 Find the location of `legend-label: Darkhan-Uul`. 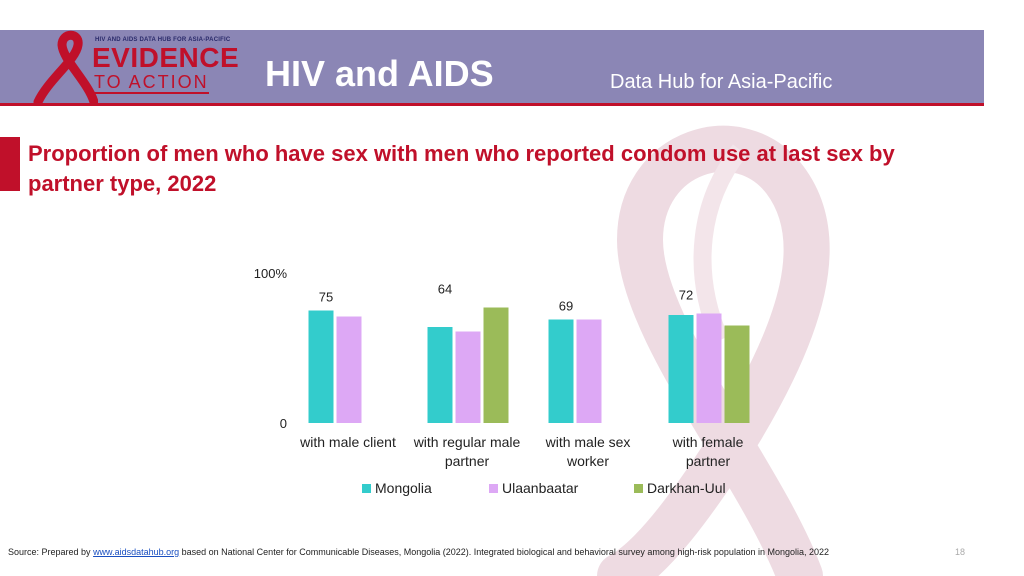

legend-label: Darkhan-Uul is located at coordinates (686, 488).